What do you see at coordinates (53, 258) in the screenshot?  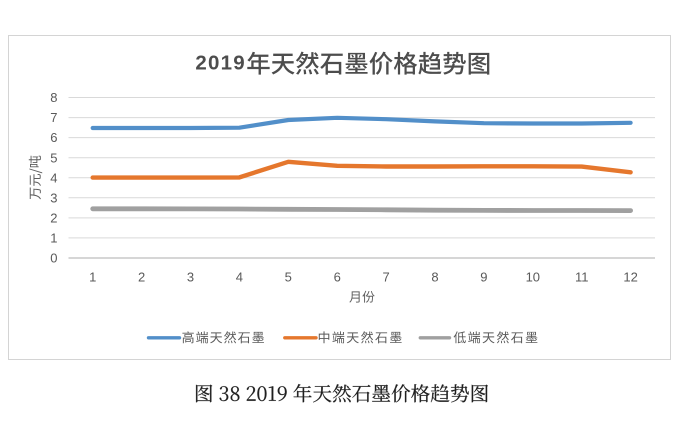 I see `svg-text: 0` at bounding box center [53, 258].